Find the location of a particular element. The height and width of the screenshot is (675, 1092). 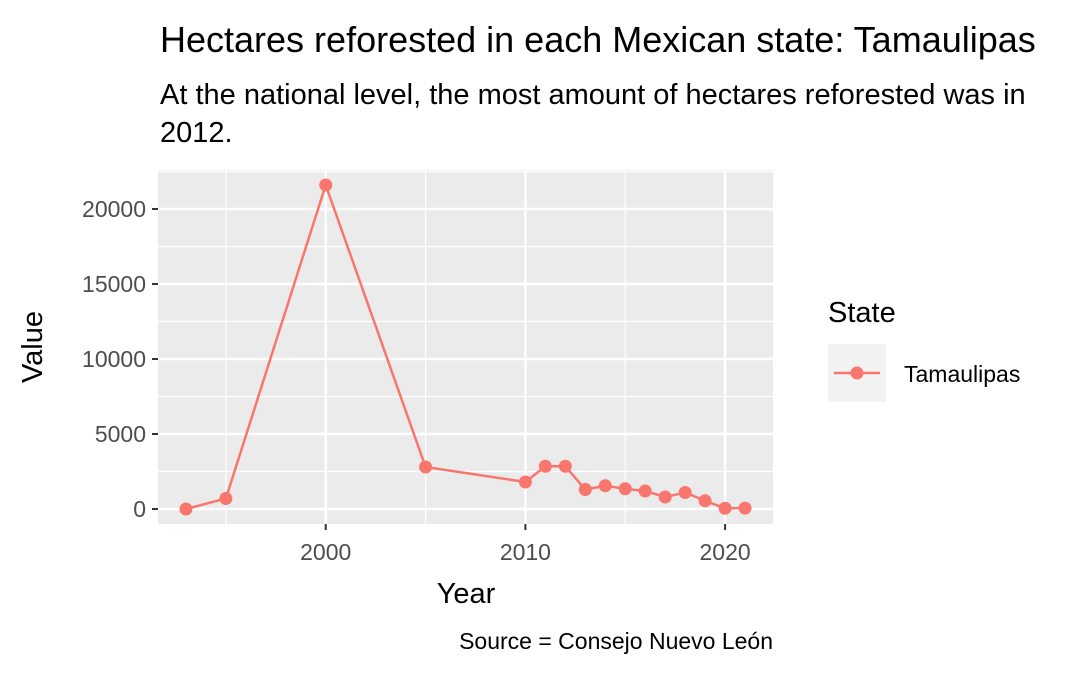

y-tick-label: 20000 is located at coordinates (114, 209).